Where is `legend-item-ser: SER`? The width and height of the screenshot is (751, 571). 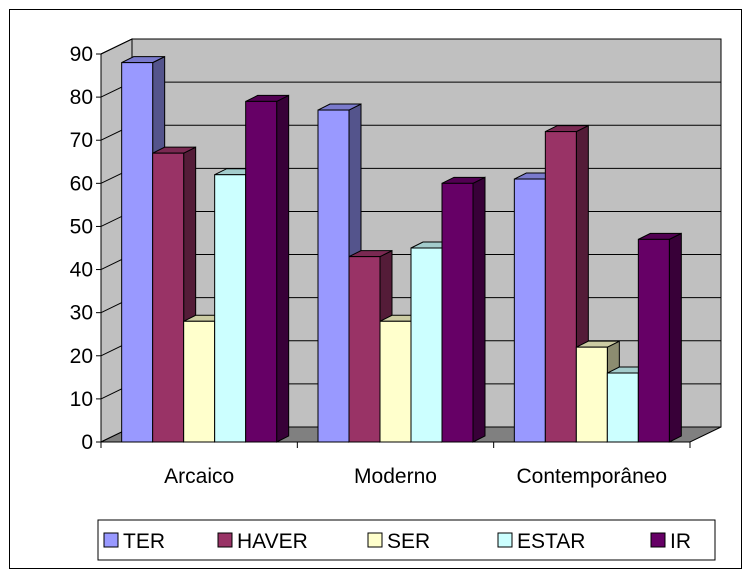 legend-item-ser: SER is located at coordinates (398, 541).